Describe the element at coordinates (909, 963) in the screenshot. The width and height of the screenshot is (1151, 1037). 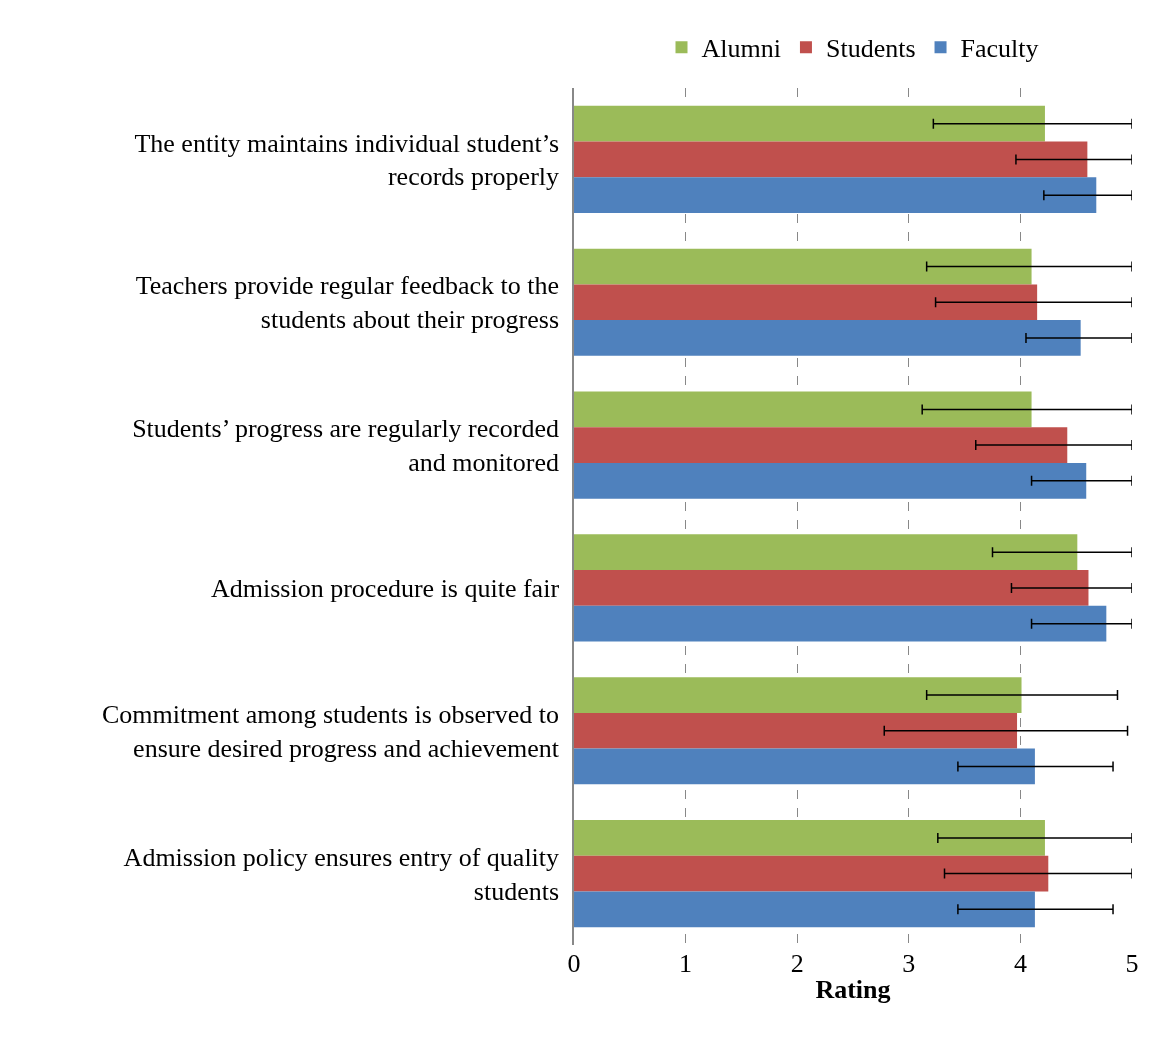
I see `x-tick-label: 3` at that location.